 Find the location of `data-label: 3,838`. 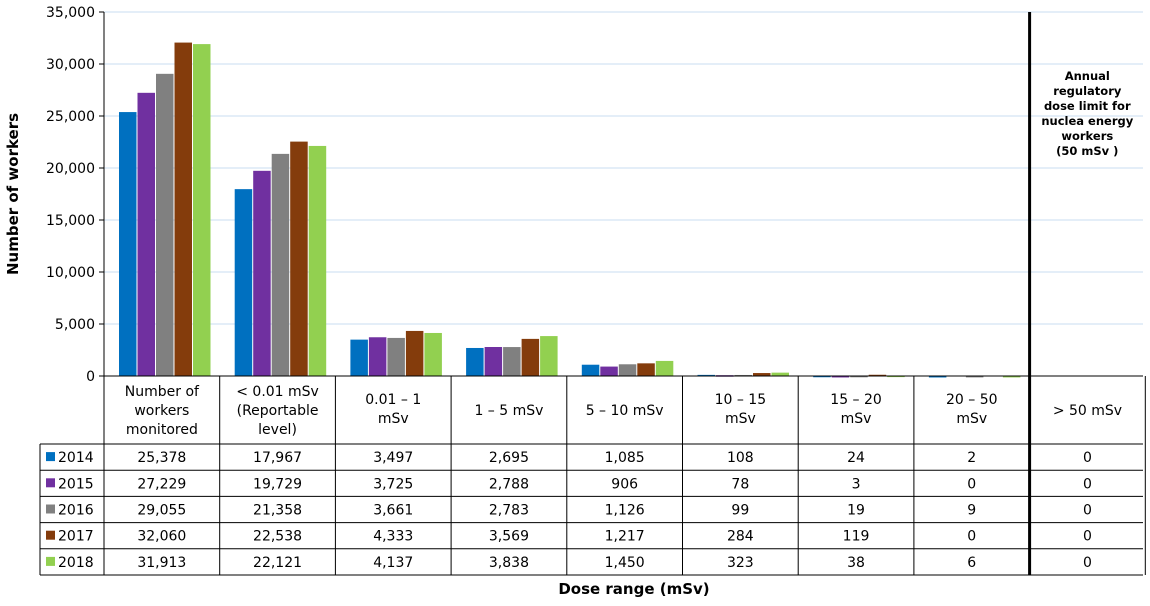

data-label: 3,838 is located at coordinates (509, 563).